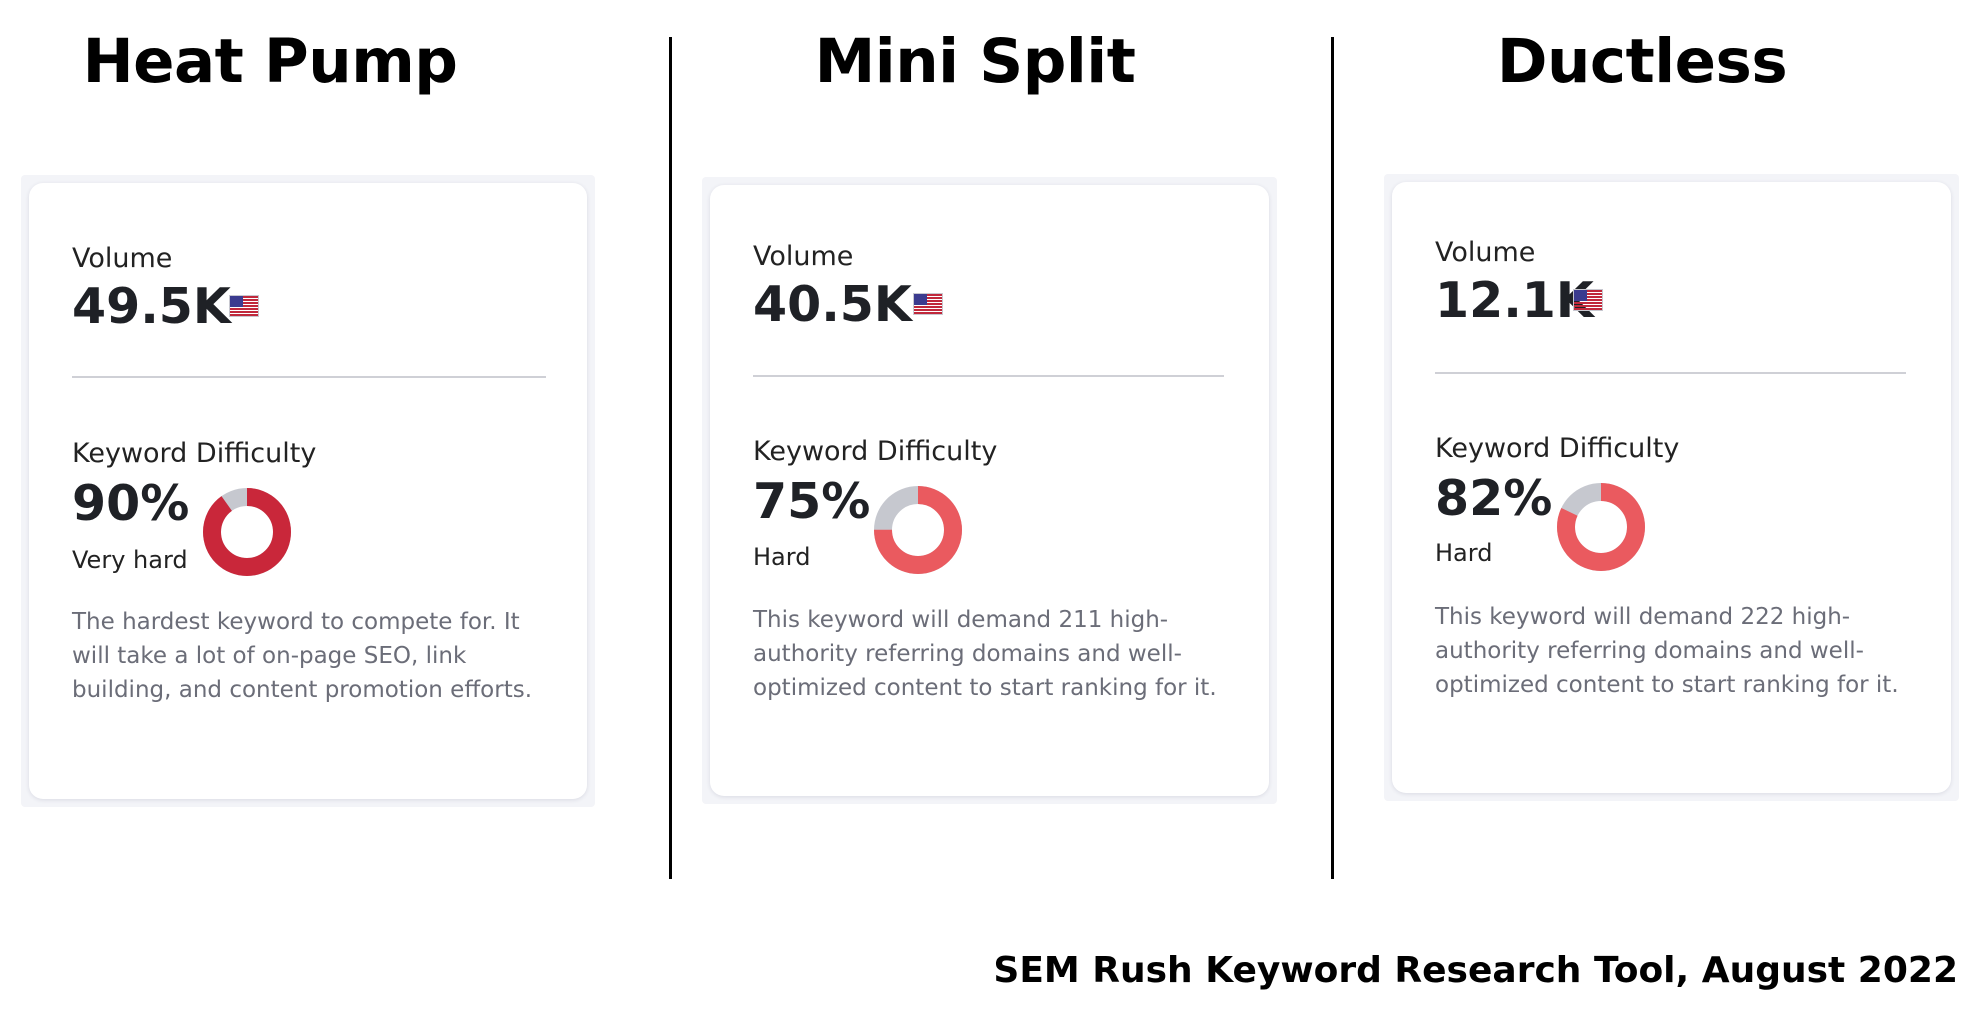 Image resolution: width=1978 pixels, height=1010 pixels. Describe the element at coordinates (812, 501) in the screenshot. I see `keyword-difficulty-percent: 75%` at that location.